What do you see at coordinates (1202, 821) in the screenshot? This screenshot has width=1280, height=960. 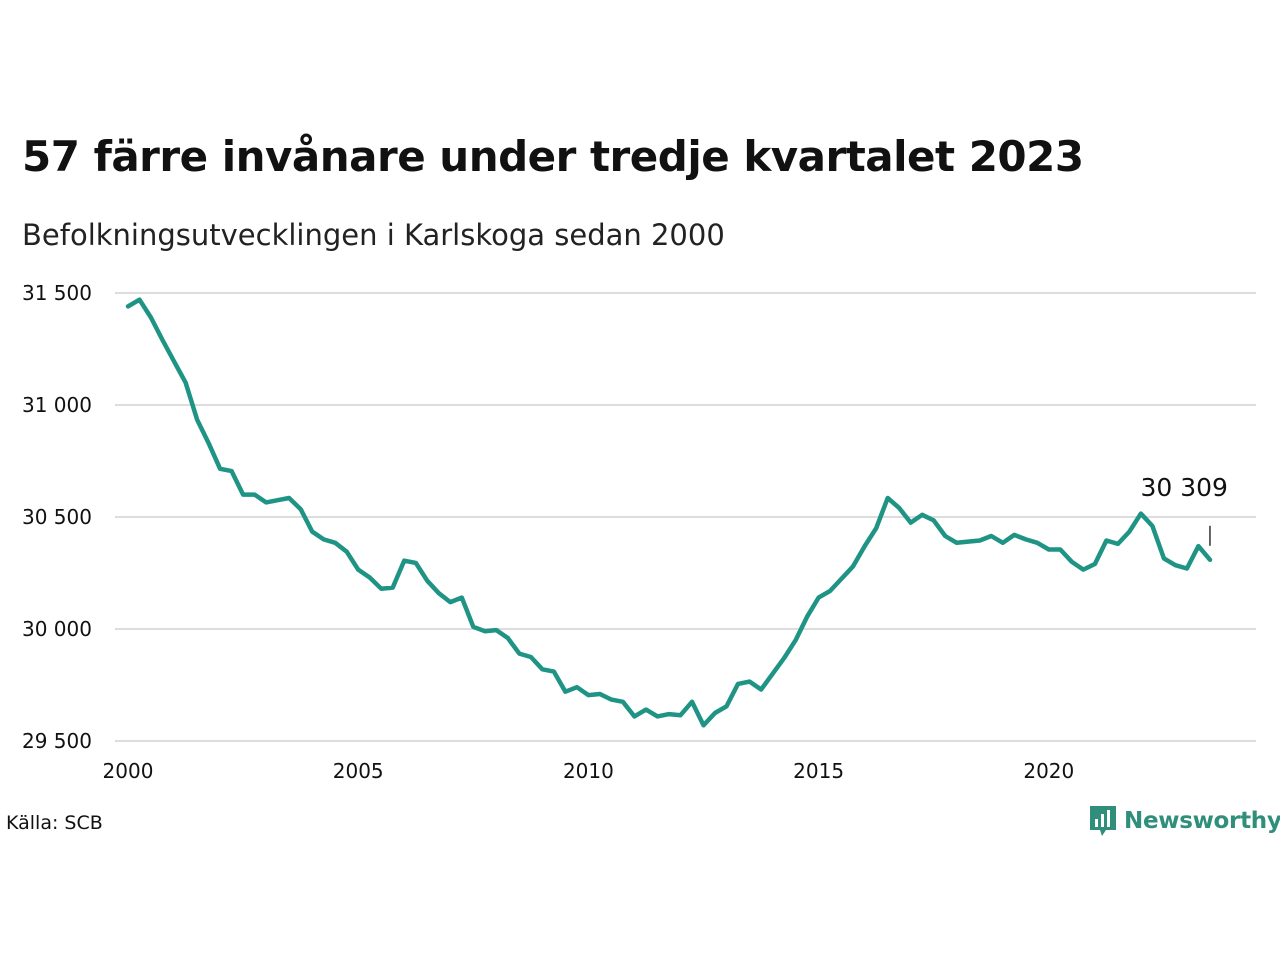 I see `newsworthy-logo-text: Newsworthy` at bounding box center [1202, 821].